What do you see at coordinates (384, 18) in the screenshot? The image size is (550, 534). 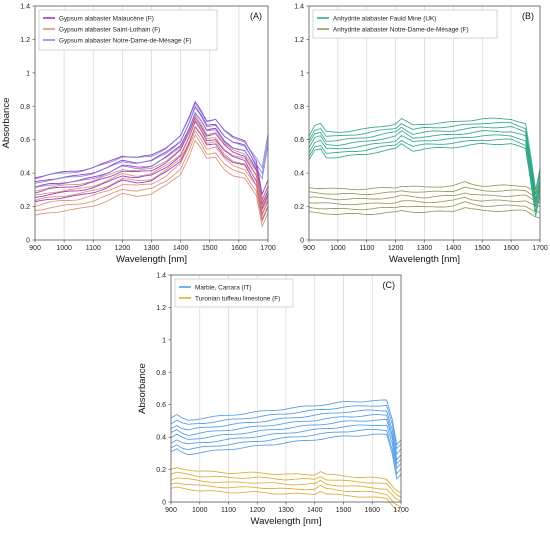 I see `legend-label: Anhydrite alabaster Fauld Mine (UK)` at bounding box center [384, 18].